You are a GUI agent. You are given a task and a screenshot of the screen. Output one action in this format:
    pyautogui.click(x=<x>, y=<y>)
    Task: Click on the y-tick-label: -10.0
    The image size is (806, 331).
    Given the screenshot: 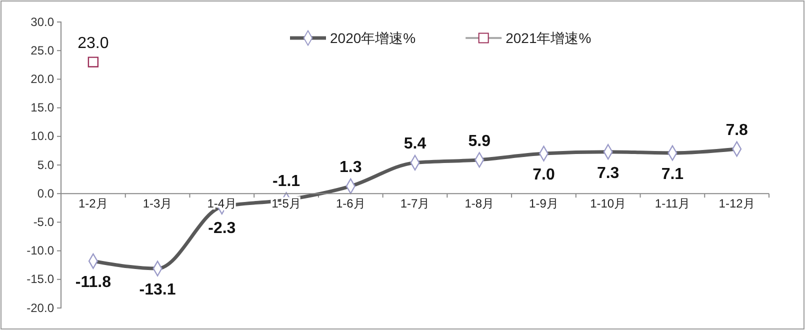 What is the action you would take?
    pyautogui.click(x=40, y=251)
    